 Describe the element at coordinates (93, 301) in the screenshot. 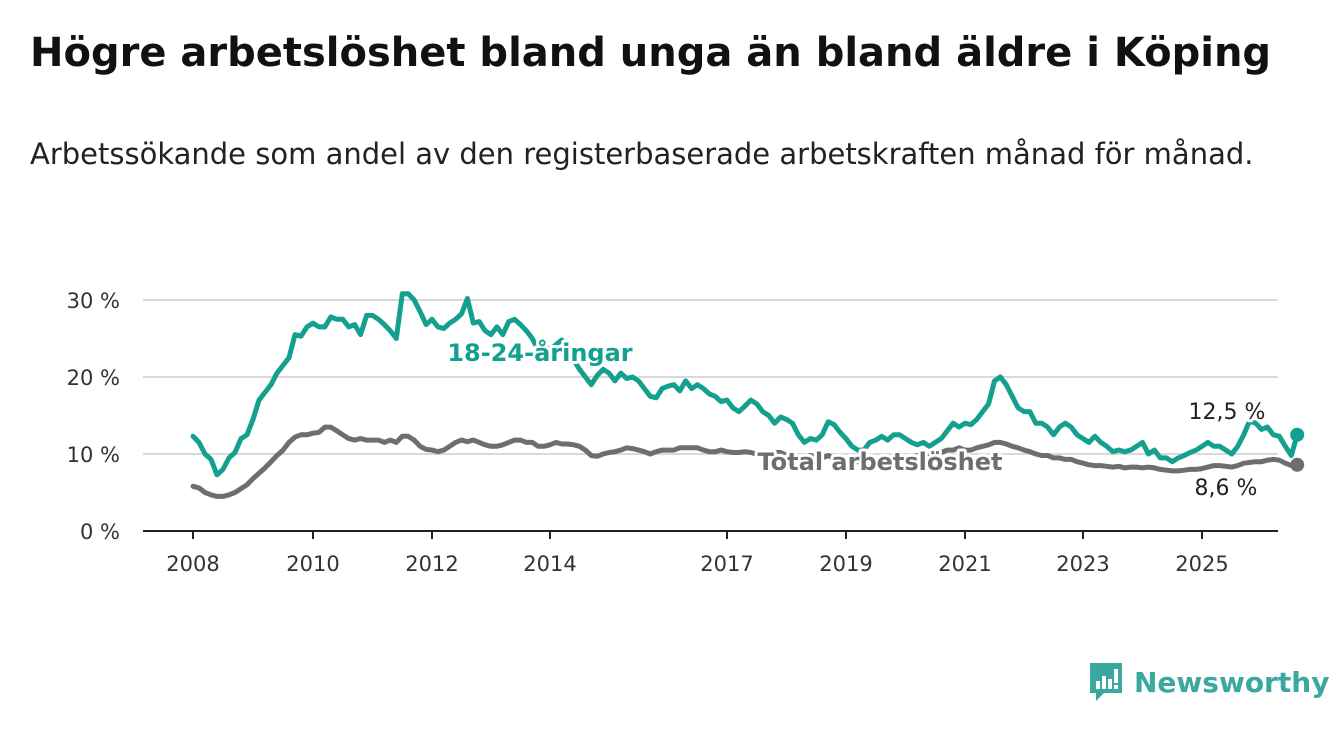

I see `y-tick-label: 30 %` at that location.